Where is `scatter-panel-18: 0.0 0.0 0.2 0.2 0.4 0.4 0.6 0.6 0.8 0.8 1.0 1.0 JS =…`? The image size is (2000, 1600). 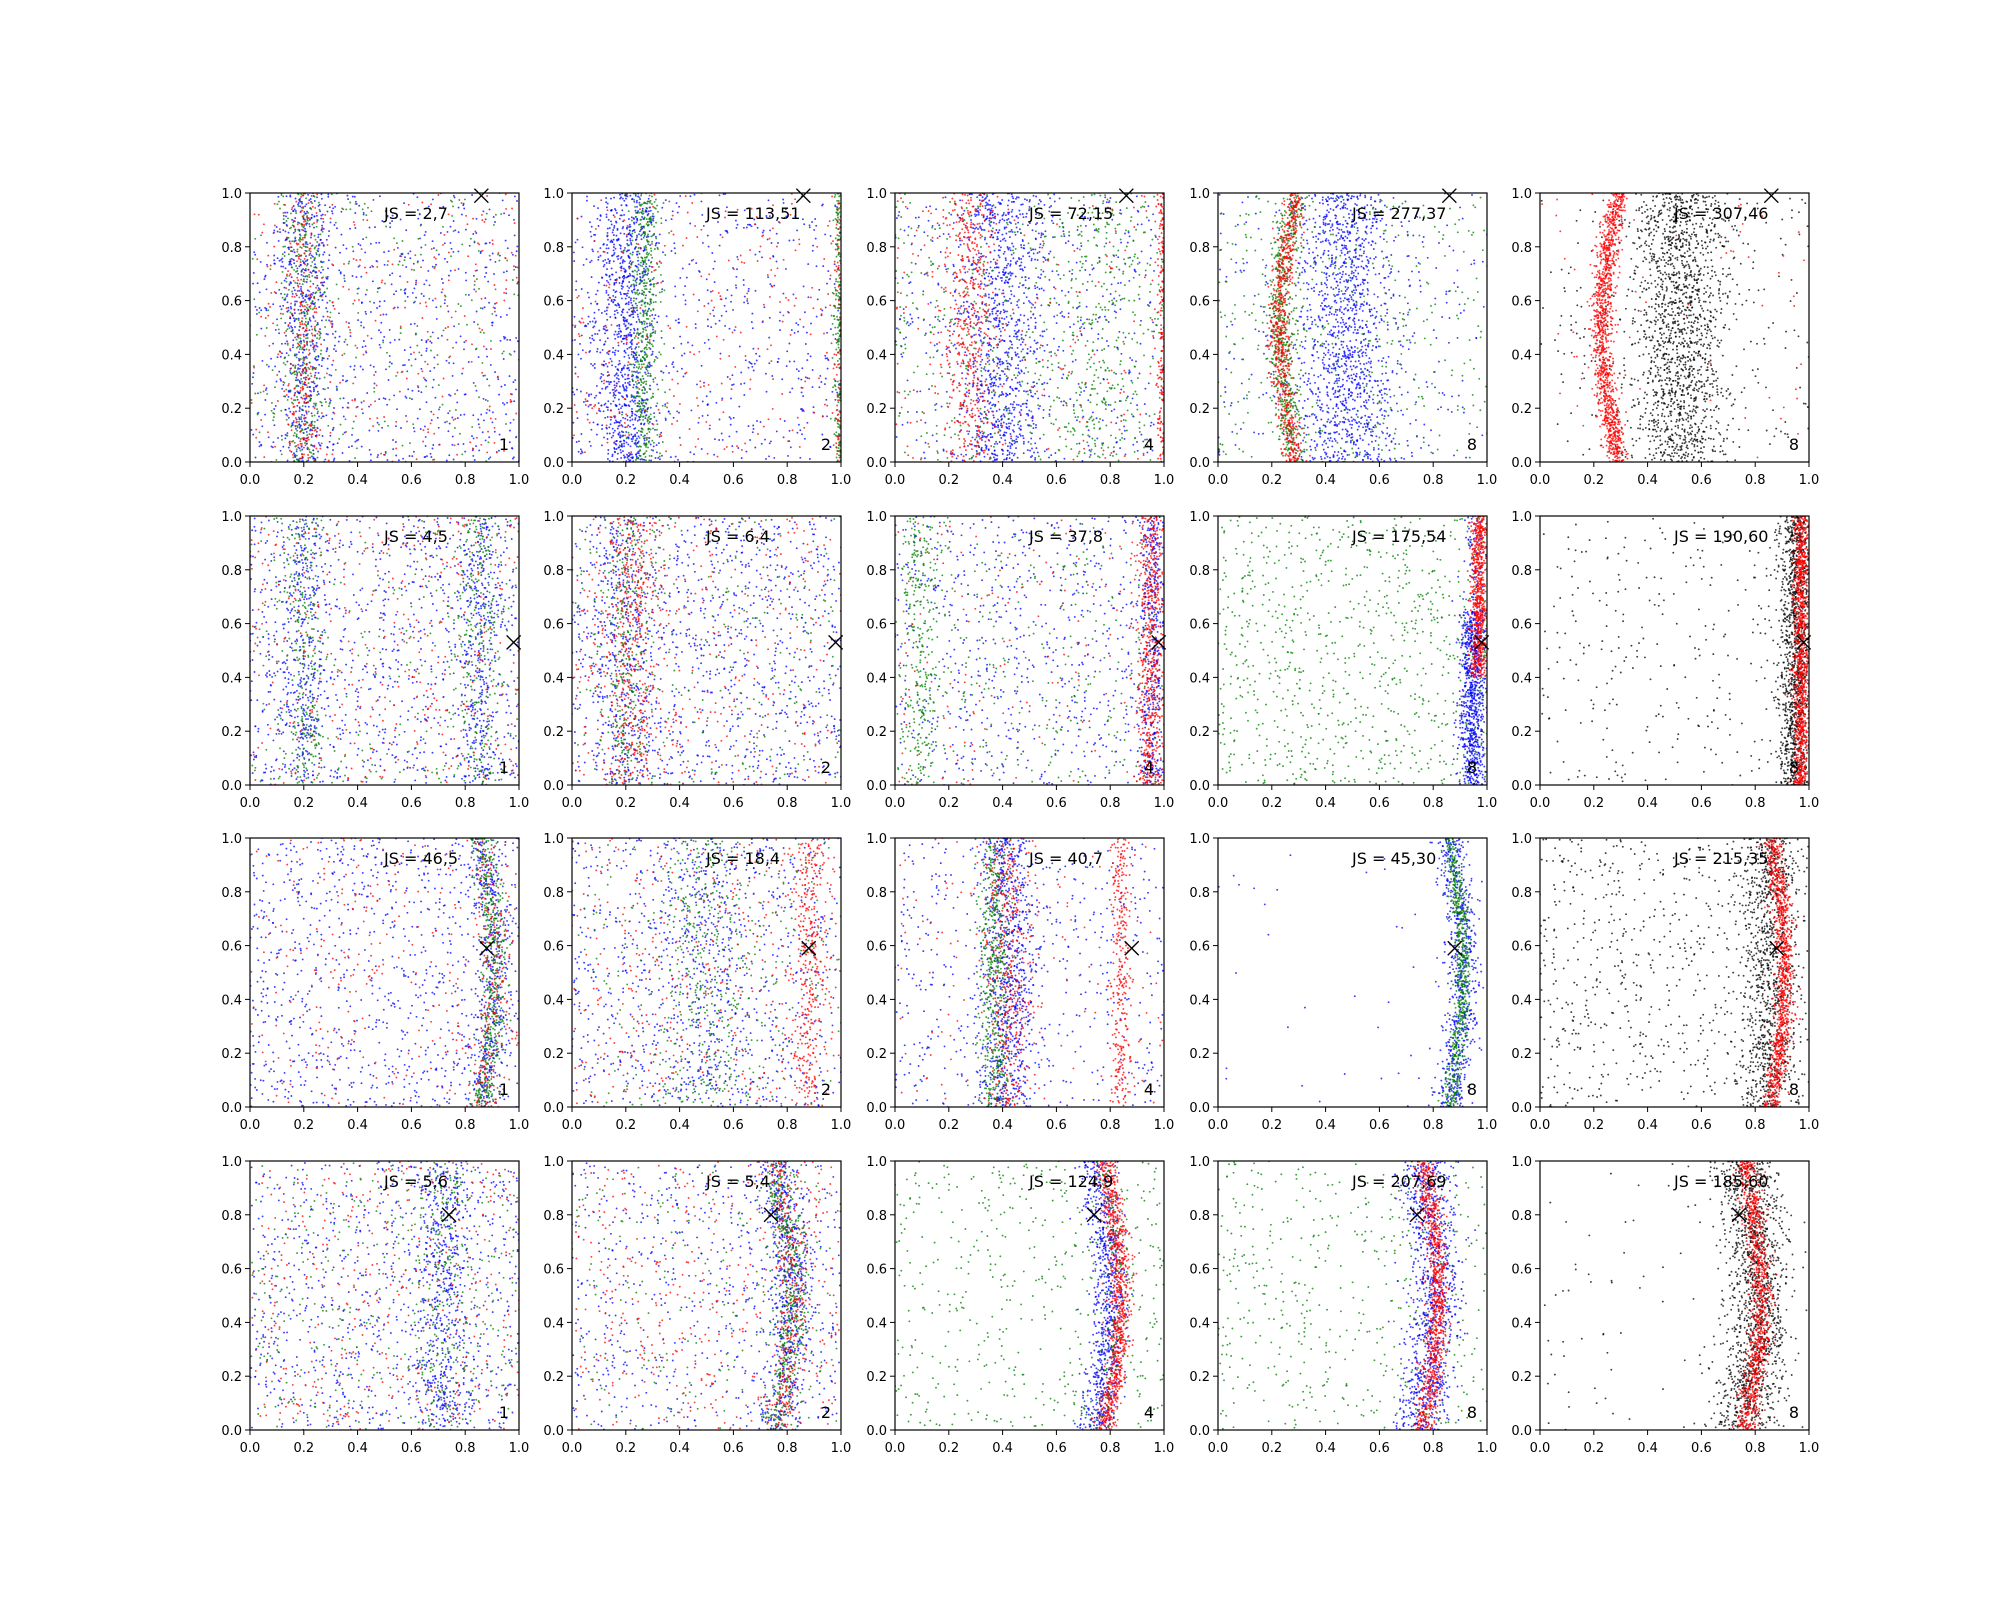
scatter-panel-18: 0.0 0.0 0.2 0.2 0.4 0.4 0.6 0.6 0.8 0.8 1.0 1.0 JS =… is located at coordinates (1020, 1305).